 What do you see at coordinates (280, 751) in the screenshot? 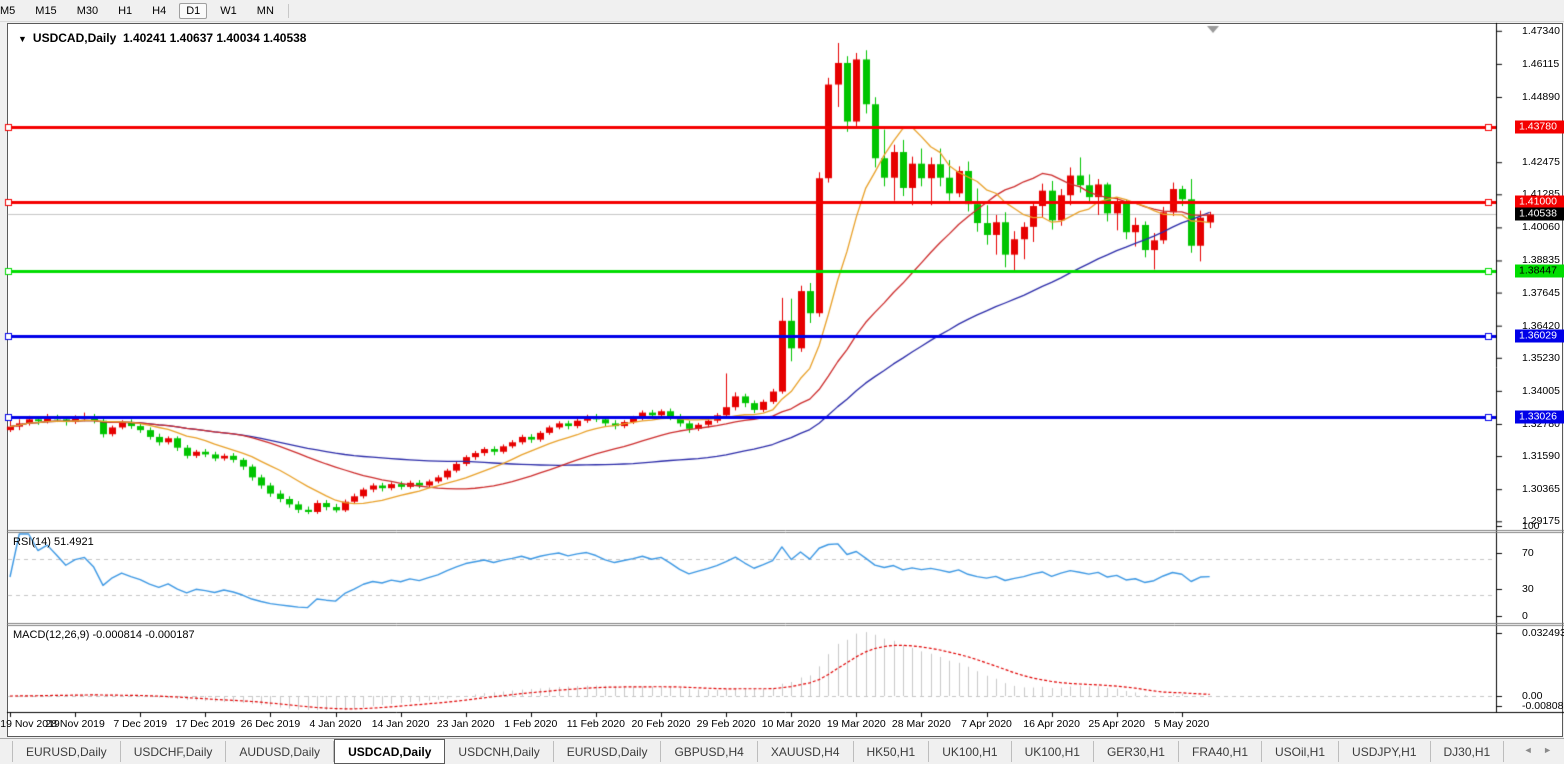
I see `chart-tab-audusd-daily: AUDUSD,Daily` at bounding box center [280, 751].